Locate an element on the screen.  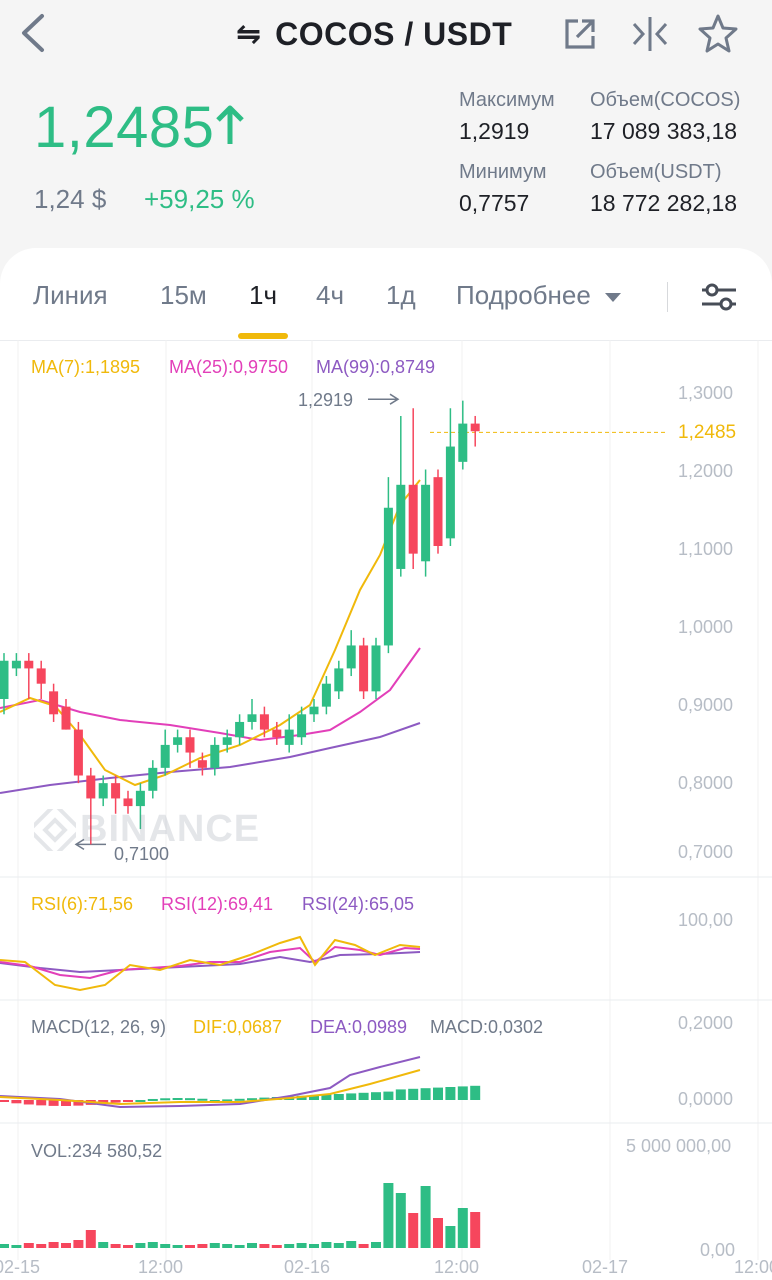
low-price-marker: 0,7100 is located at coordinates (142, 854).